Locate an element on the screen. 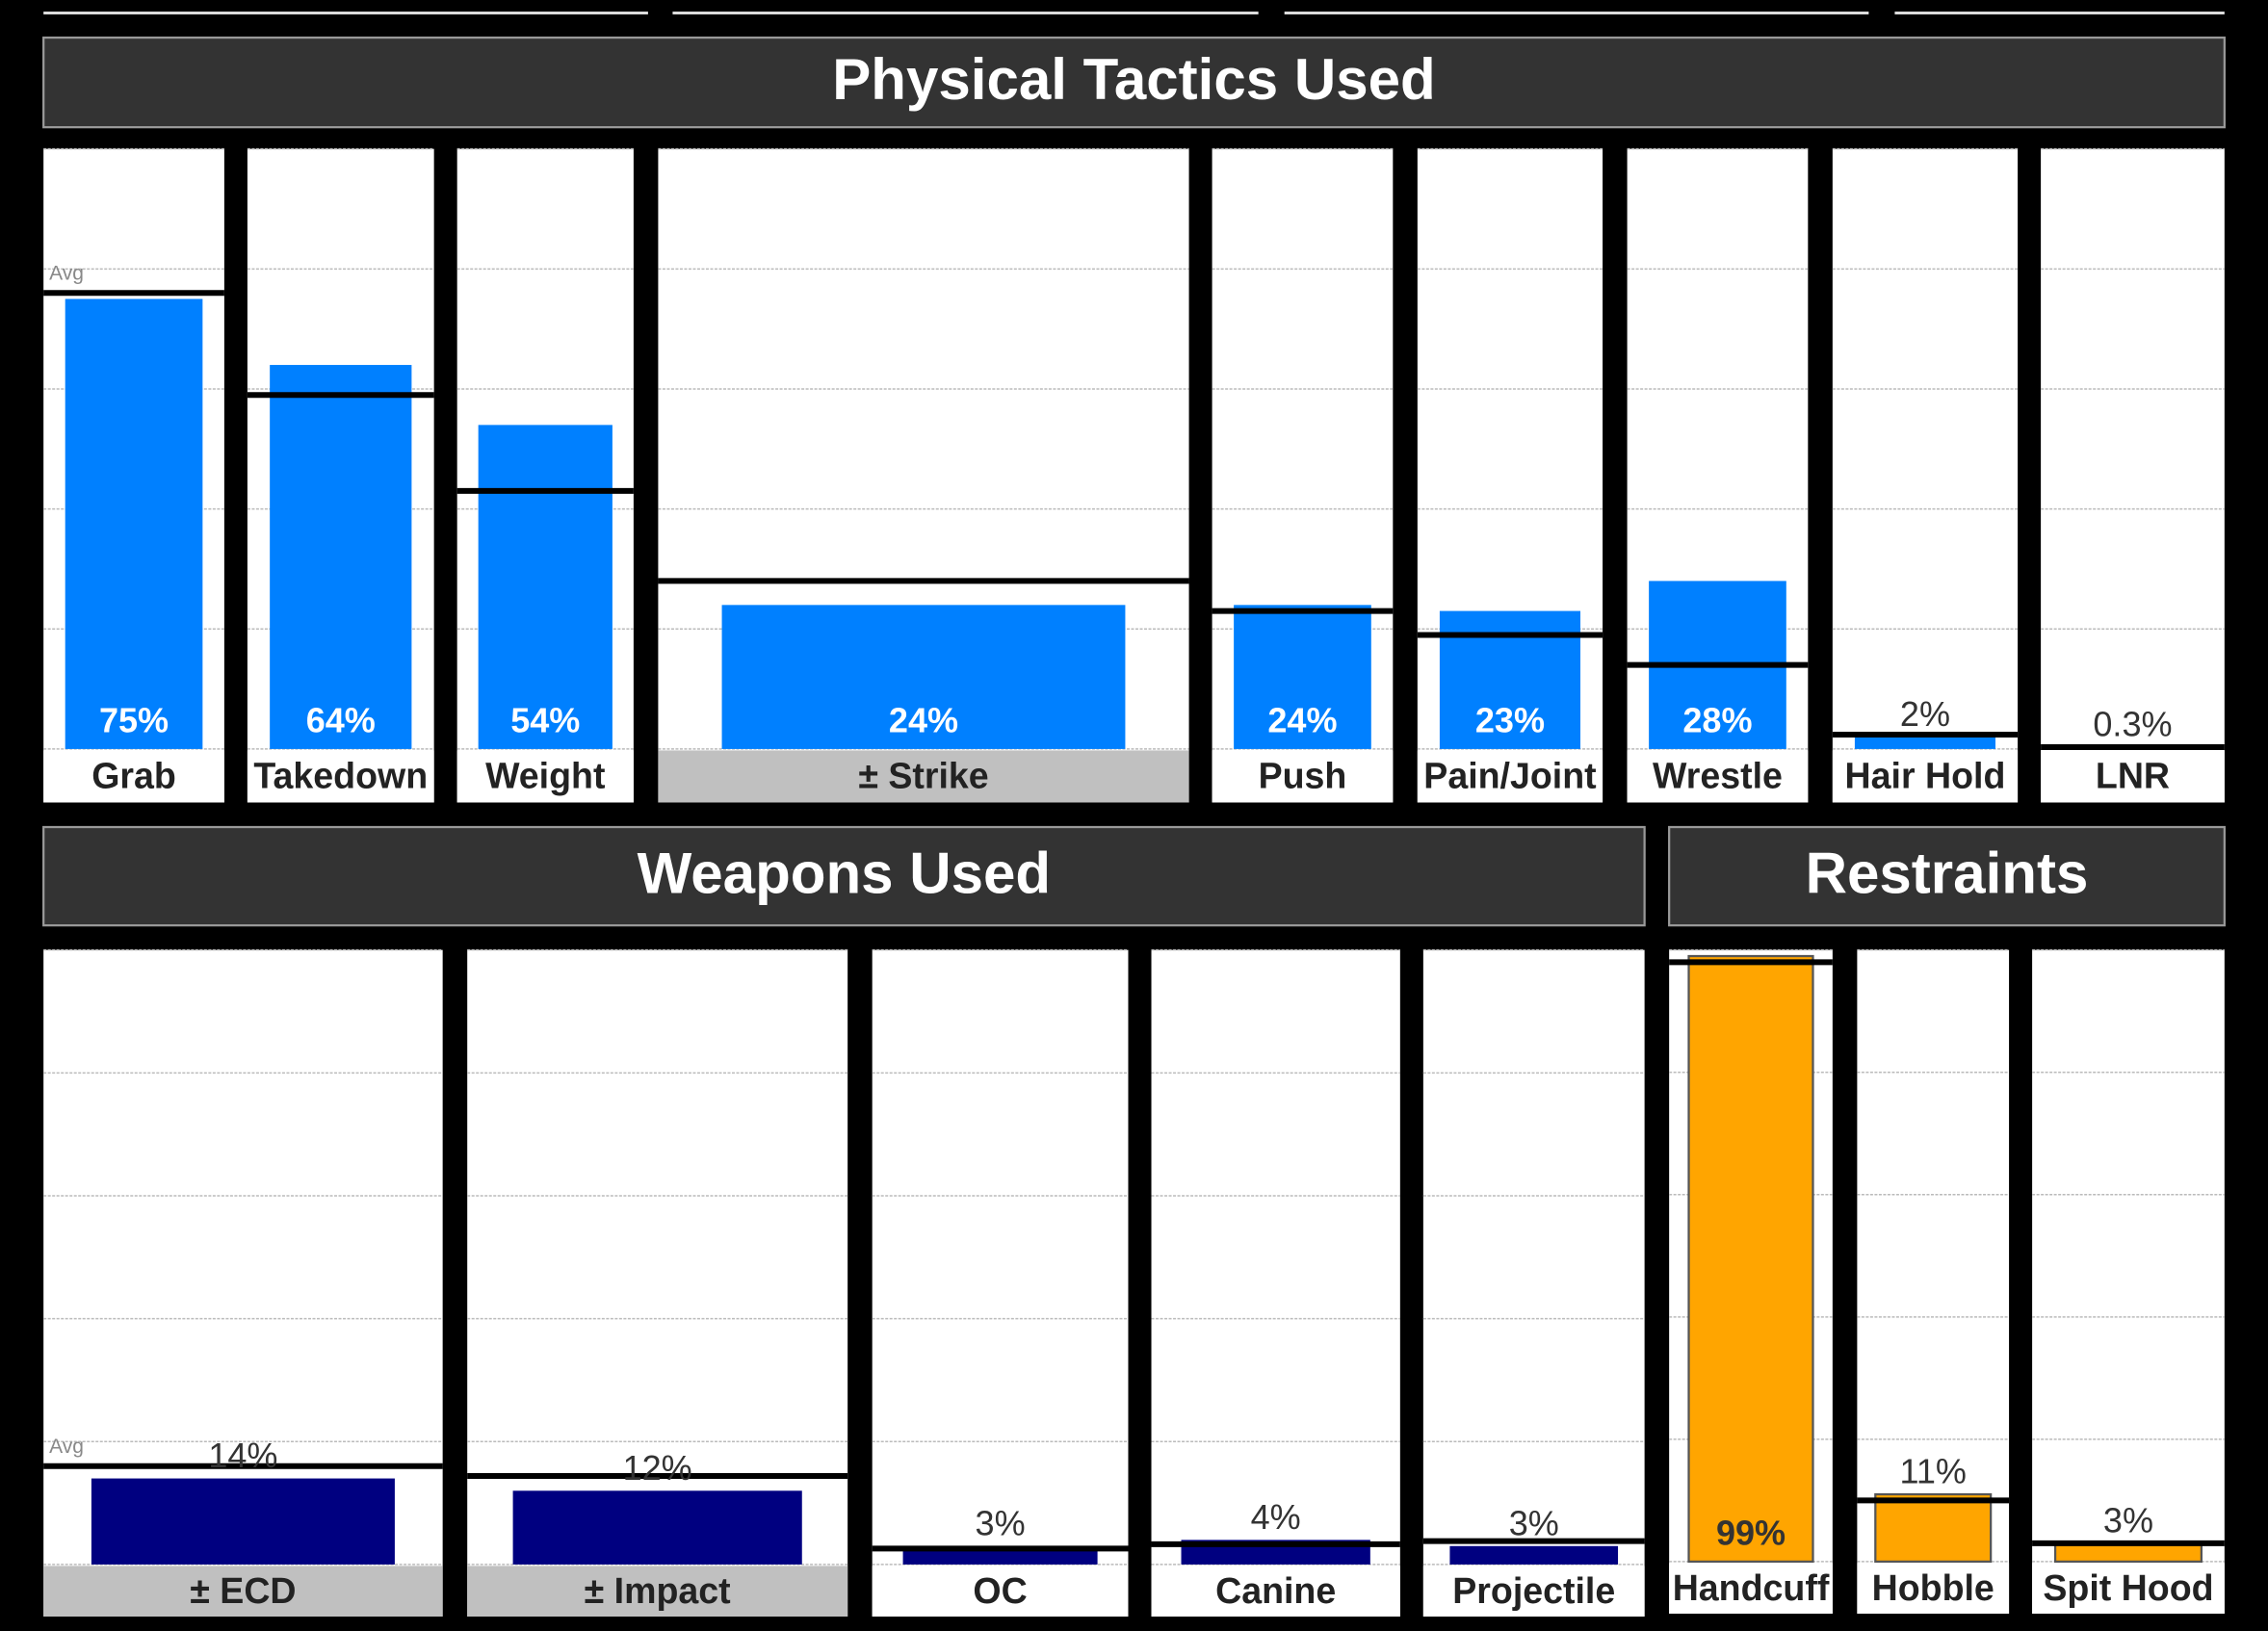 This screenshot has width=2268, height=1631. category-label: Spit Hood is located at coordinates (2128, 1587).